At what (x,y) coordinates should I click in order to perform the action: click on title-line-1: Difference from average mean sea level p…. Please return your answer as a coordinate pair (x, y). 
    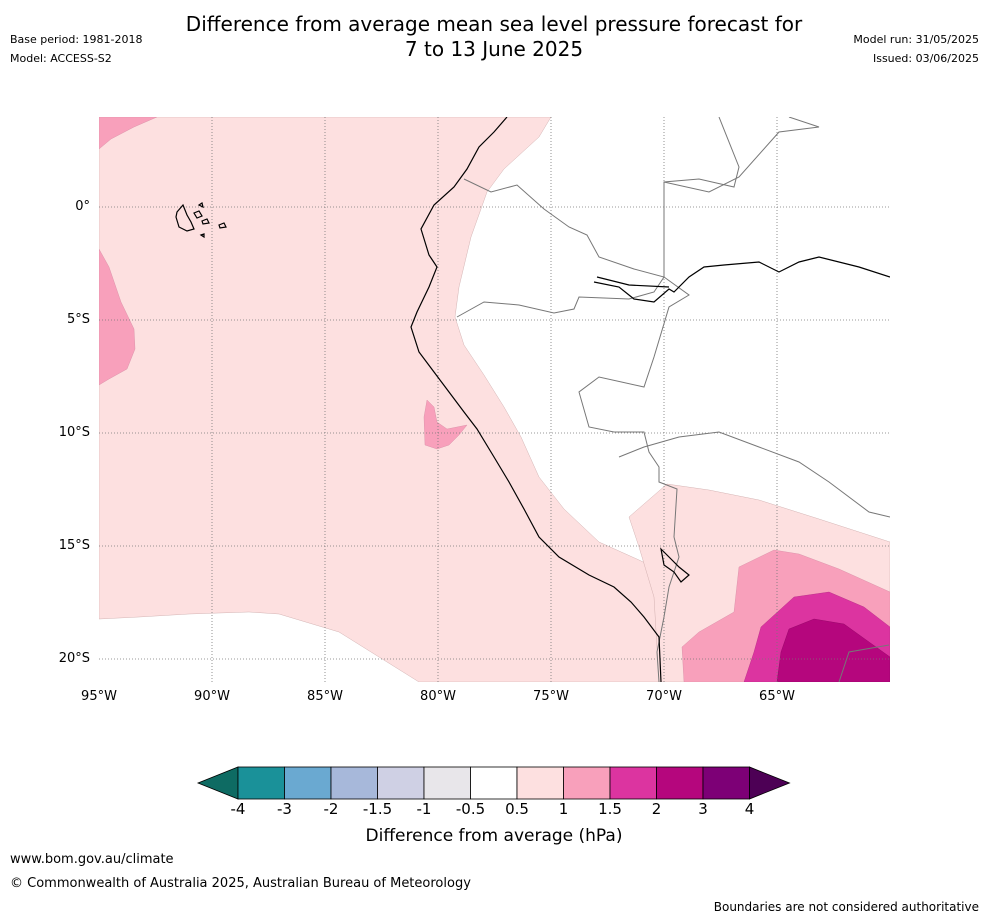
    Looking at the image, I should click on (494, 24).